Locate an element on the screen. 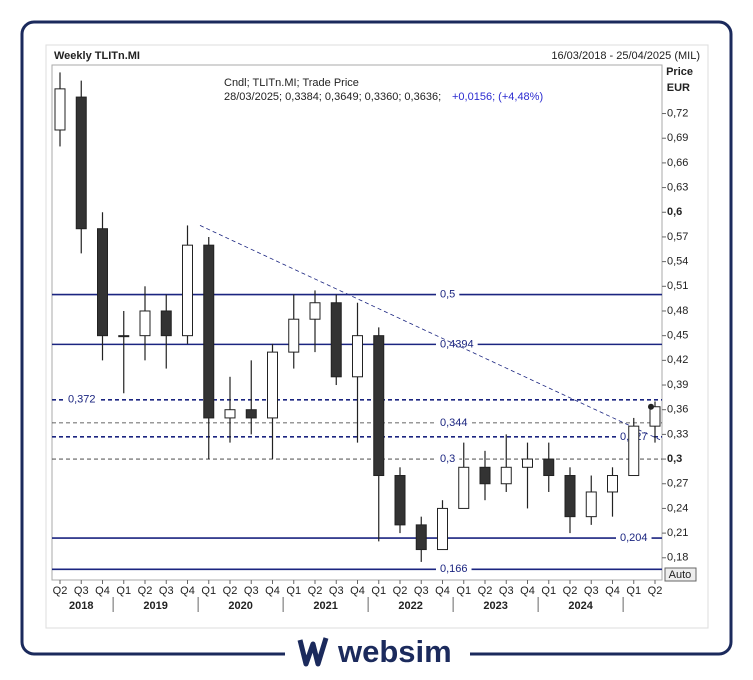 The width and height of the screenshot is (753, 680). last-price-dot is located at coordinates (651, 406).